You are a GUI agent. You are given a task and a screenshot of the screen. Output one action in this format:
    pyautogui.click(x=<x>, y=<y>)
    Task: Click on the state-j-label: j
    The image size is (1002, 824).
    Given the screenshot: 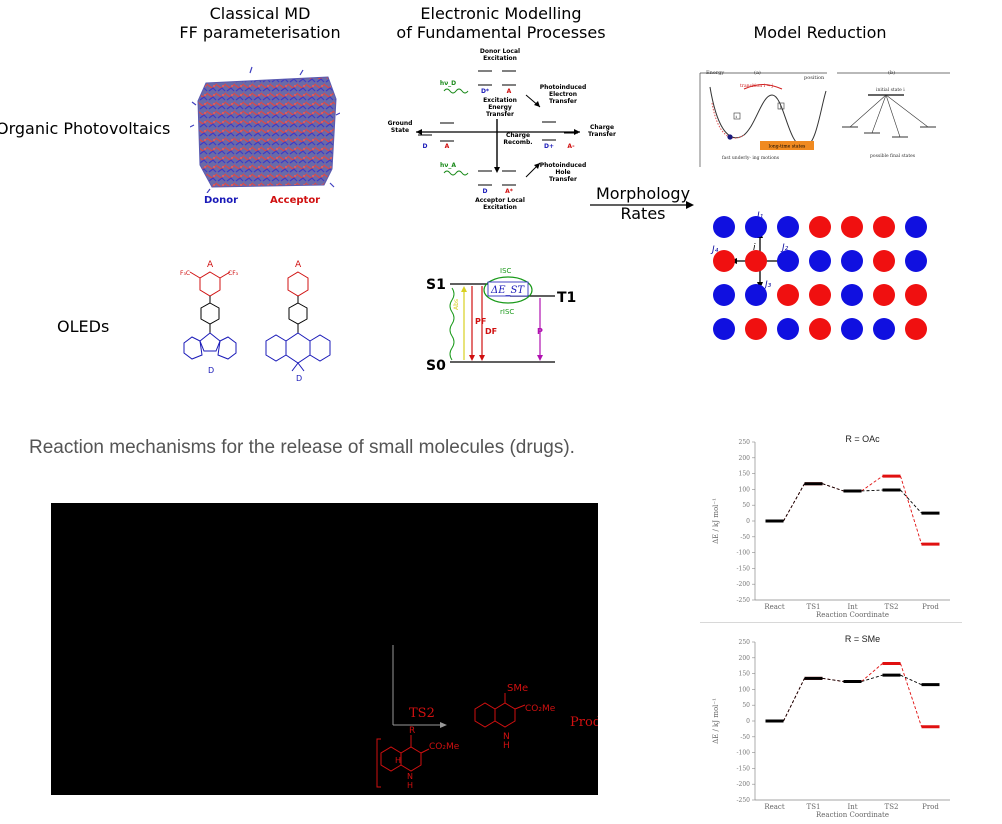 What is the action you would take?
    pyautogui.click(x=780, y=106)
    